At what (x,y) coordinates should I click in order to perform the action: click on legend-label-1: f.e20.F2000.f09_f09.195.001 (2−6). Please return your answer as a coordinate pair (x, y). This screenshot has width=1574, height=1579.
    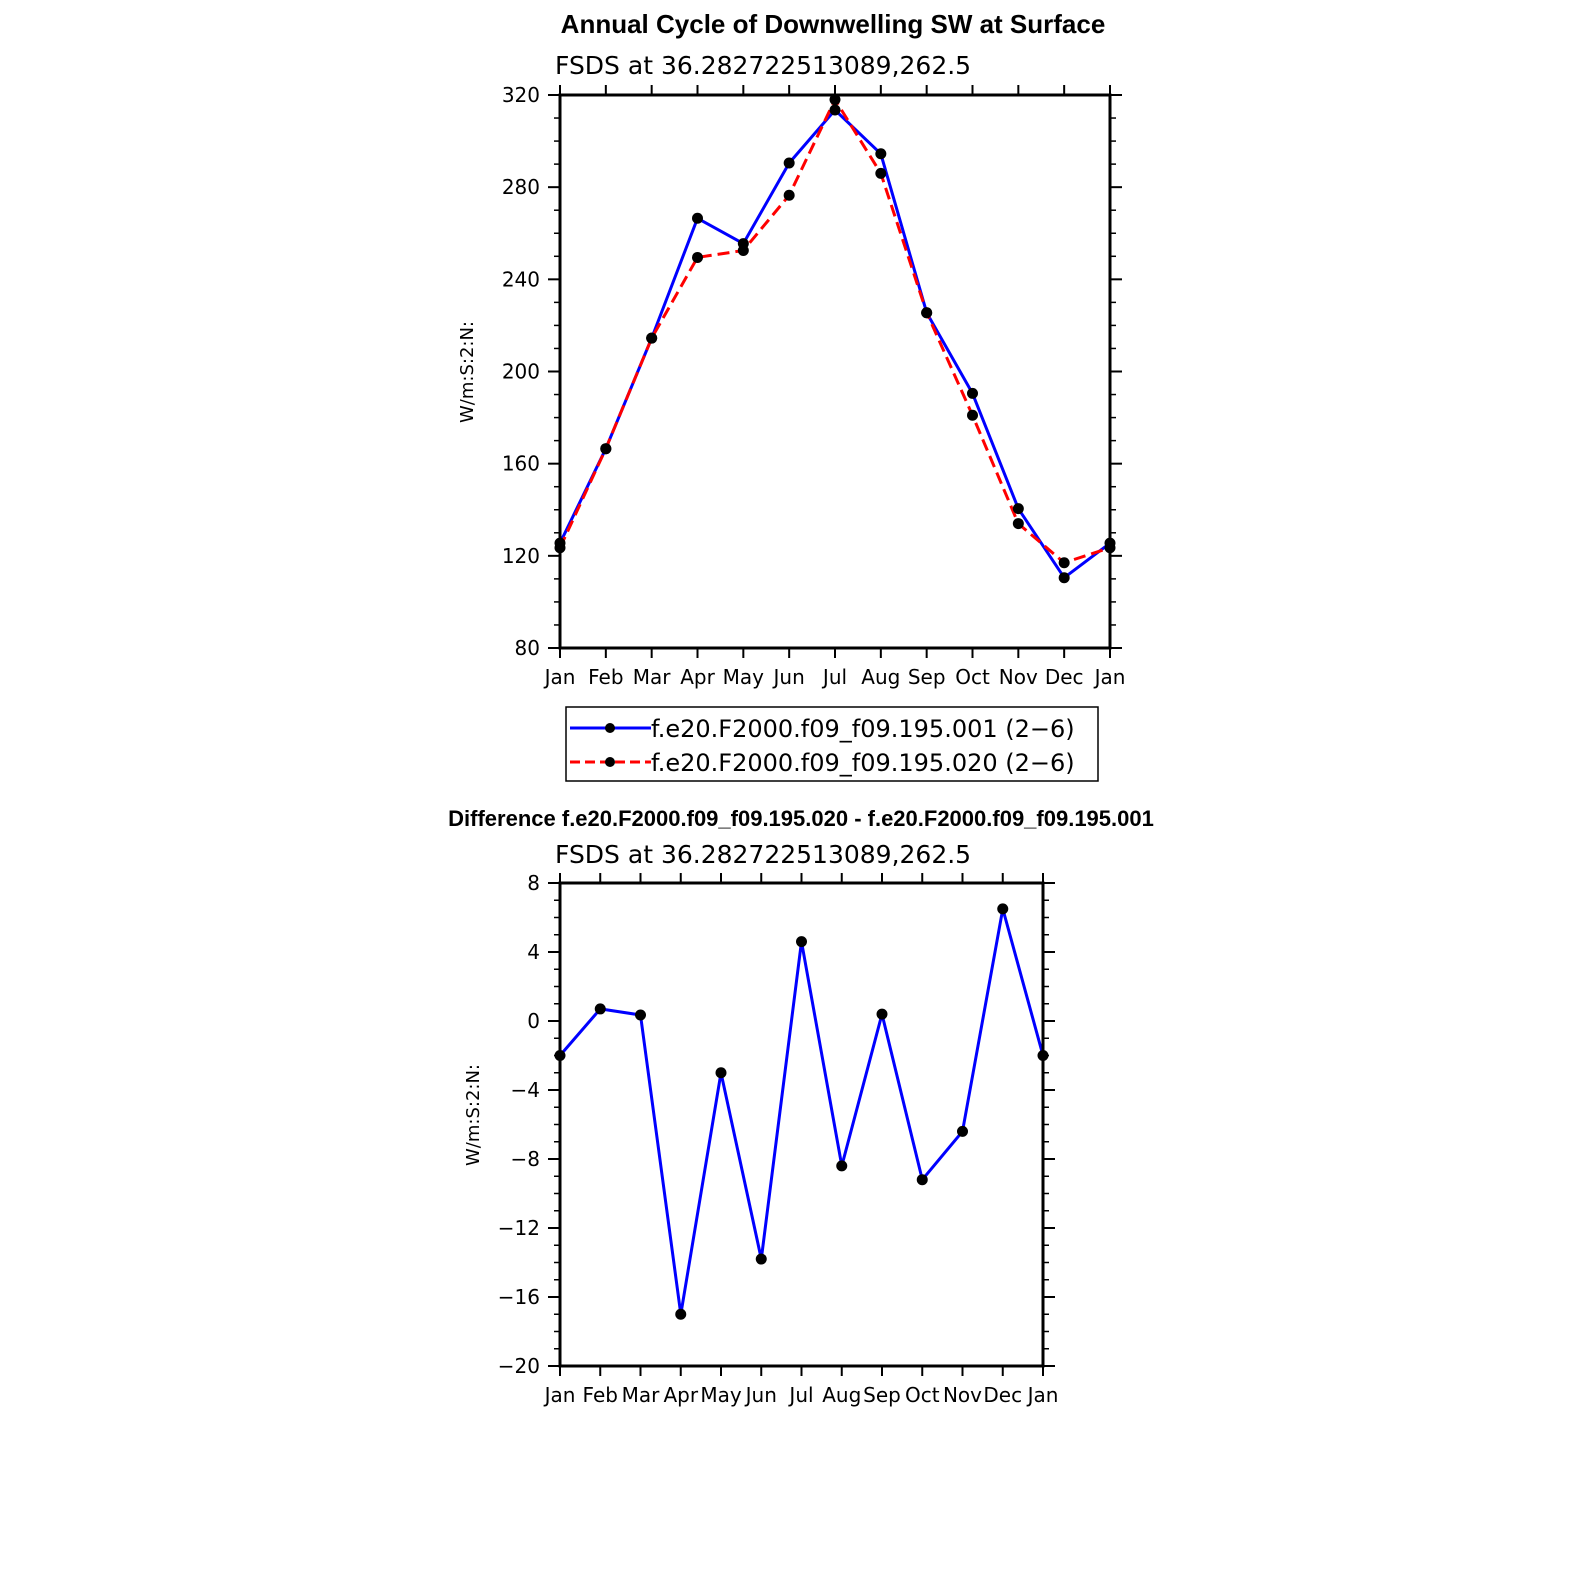
    Looking at the image, I should click on (863, 729).